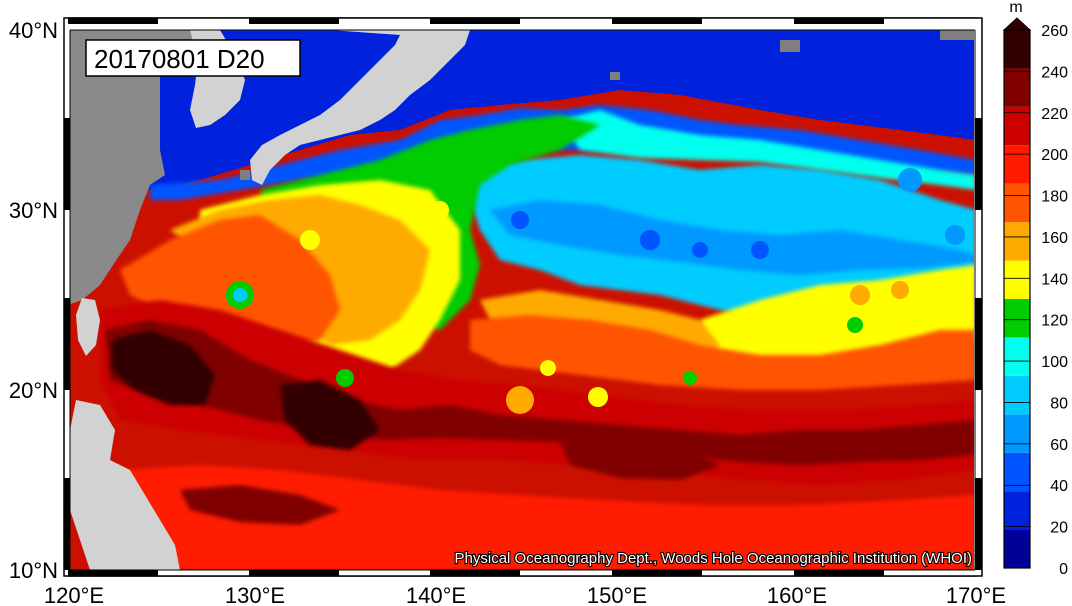 The height and width of the screenshot is (606, 1072). What do you see at coordinates (1054, 72) in the screenshot?
I see `colorbar-tick-label: 240` at bounding box center [1054, 72].